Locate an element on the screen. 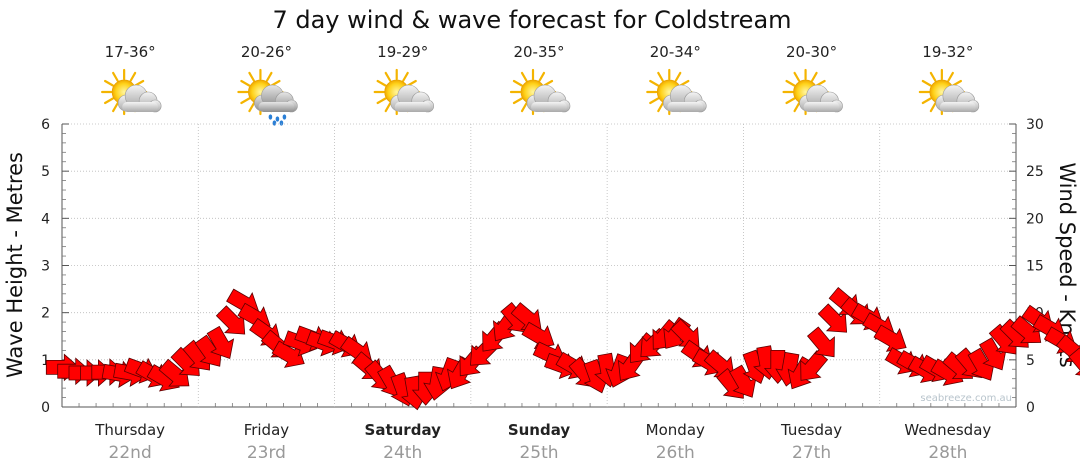 The height and width of the screenshot is (475, 1080). temperature-range: 19-32° is located at coordinates (947, 52).